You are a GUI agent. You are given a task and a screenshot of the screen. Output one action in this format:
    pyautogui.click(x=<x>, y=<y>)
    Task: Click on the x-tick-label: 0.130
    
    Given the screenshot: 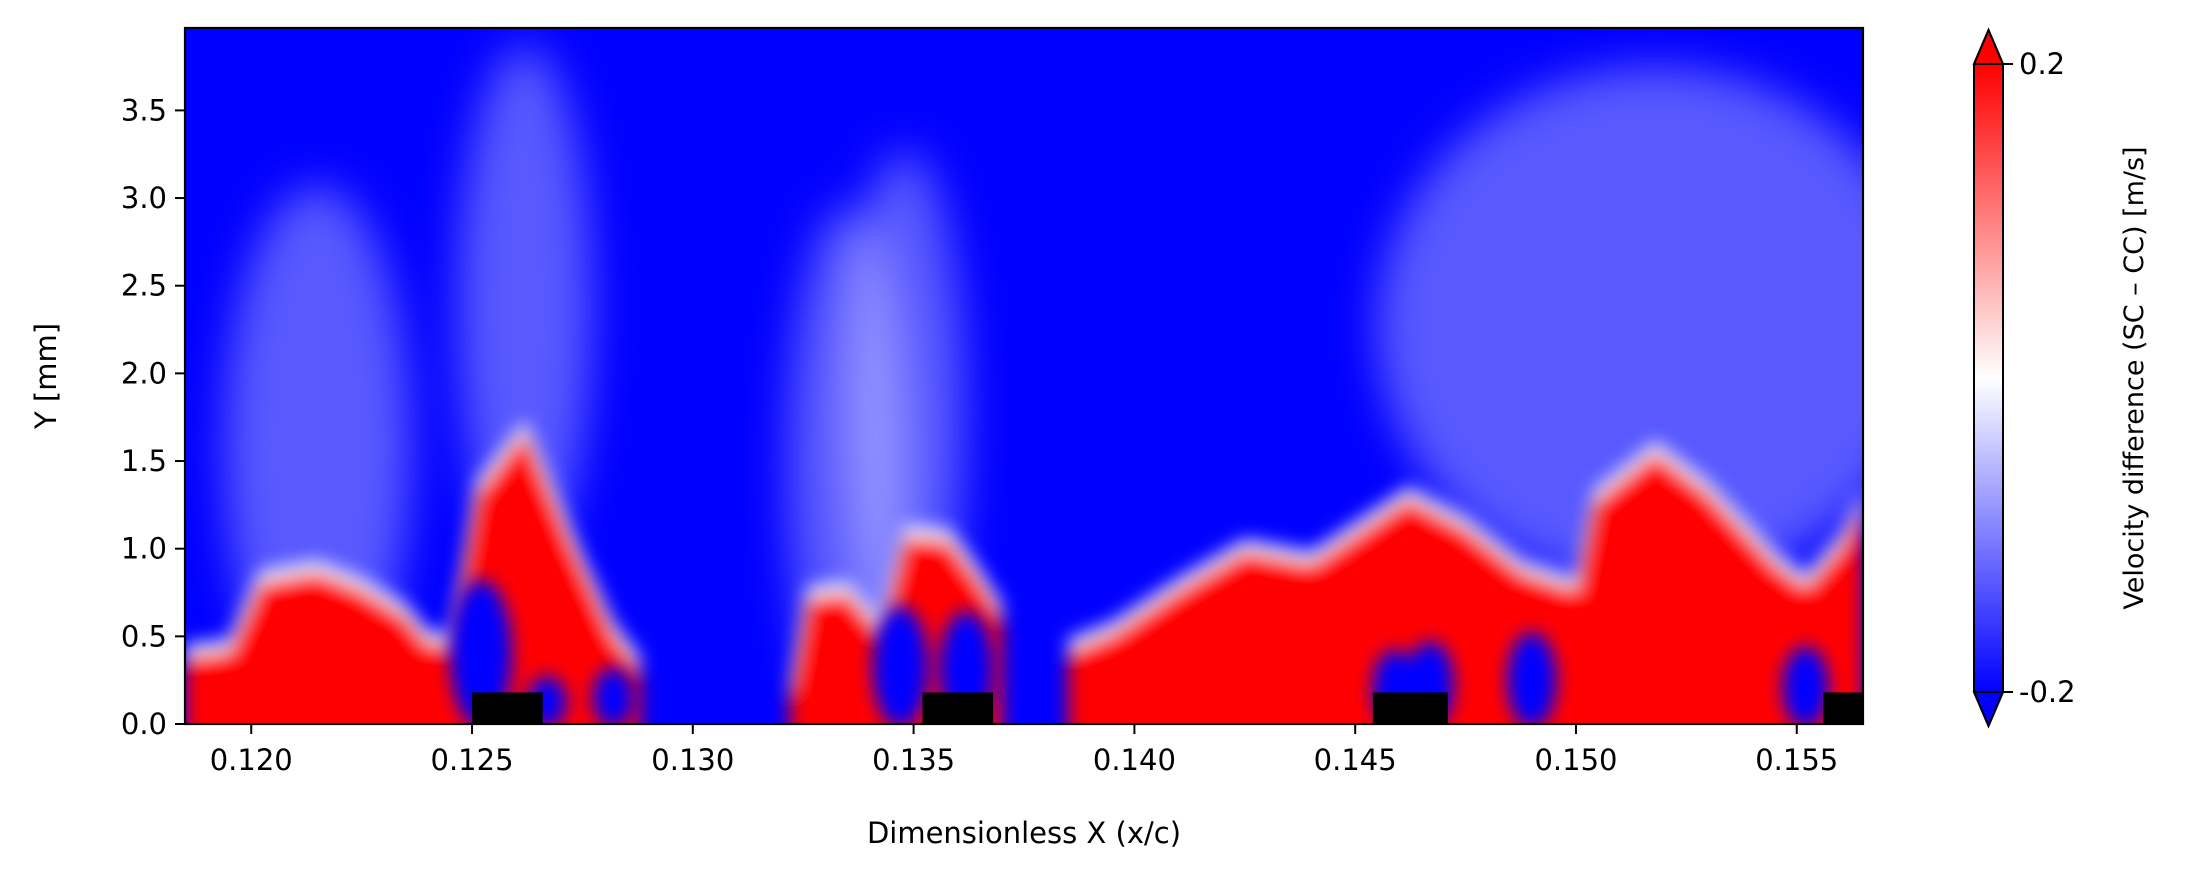 What is the action you would take?
    pyautogui.click(x=692, y=760)
    